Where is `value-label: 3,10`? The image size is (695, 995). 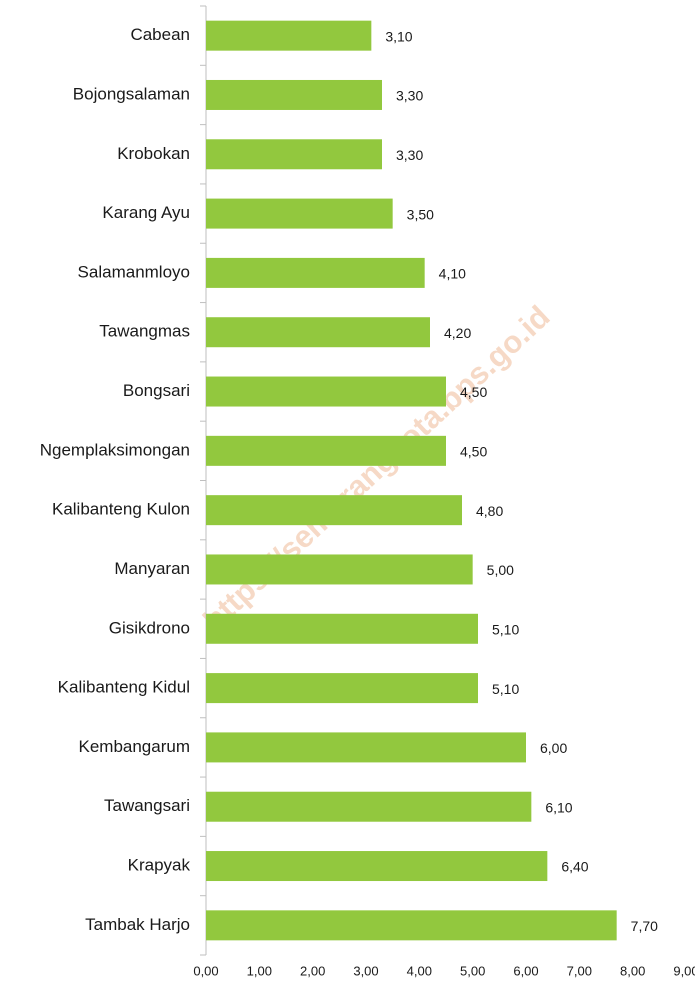
value-label: 3,10 is located at coordinates (398, 36).